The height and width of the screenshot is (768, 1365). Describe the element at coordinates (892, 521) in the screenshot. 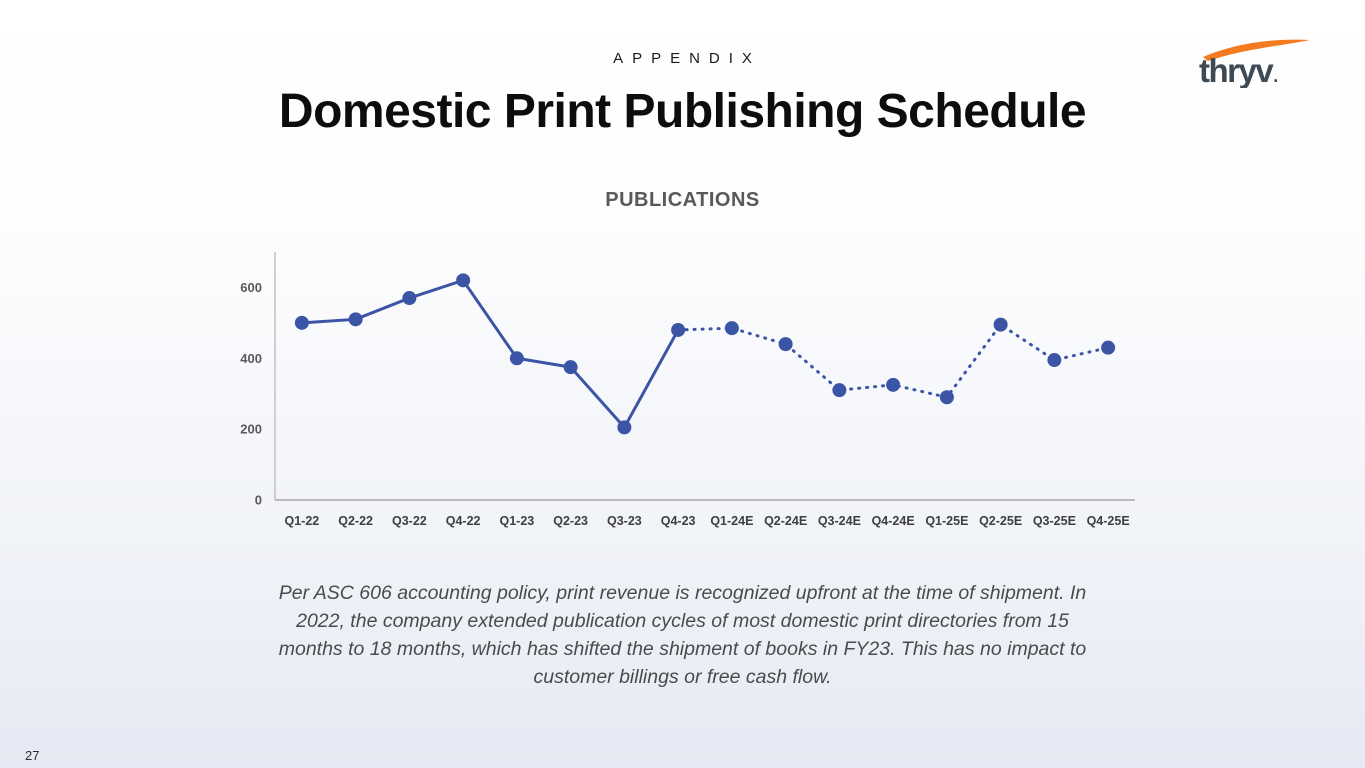

I see `x-tick-label: Q4-24E` at that location.